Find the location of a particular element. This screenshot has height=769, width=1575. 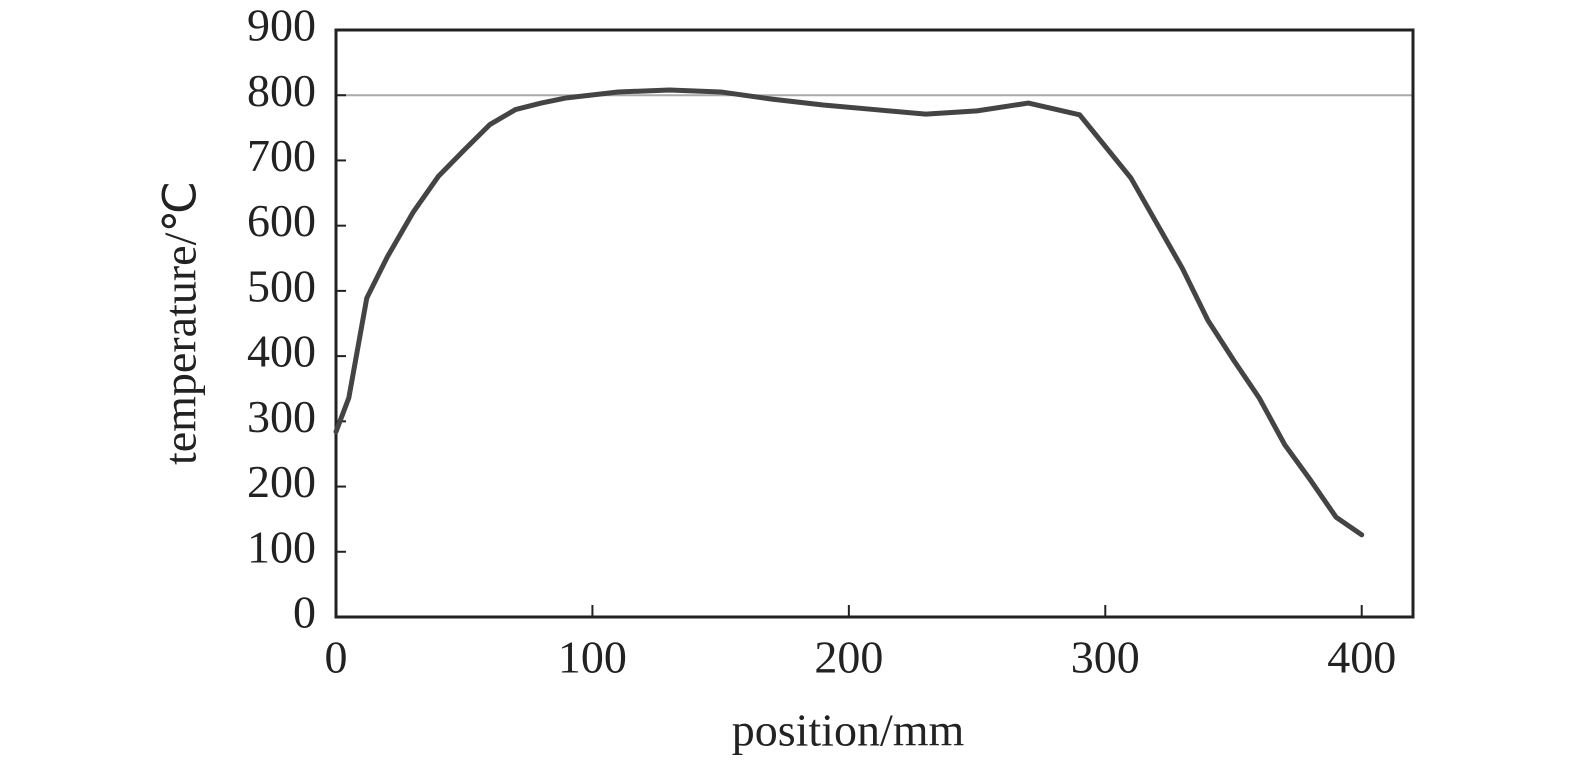

y-tick-label: 500 is located at coordinates (281, 285).